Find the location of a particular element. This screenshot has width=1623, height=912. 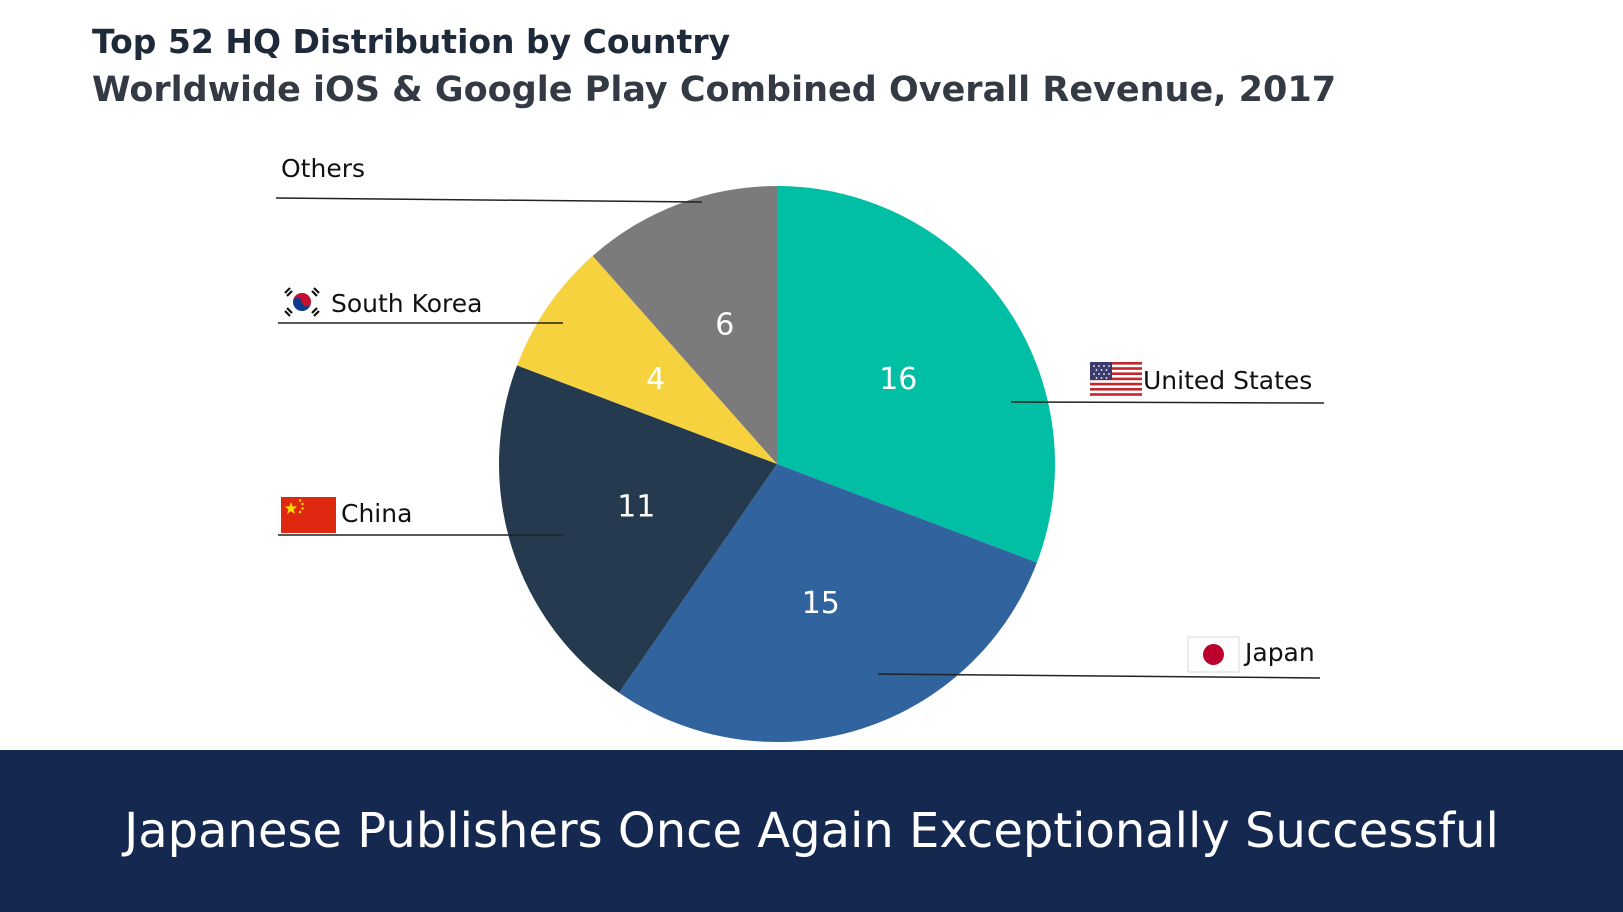

pie-value-labels: 16 15 11 4 6 is located at coordinates (767, 465).